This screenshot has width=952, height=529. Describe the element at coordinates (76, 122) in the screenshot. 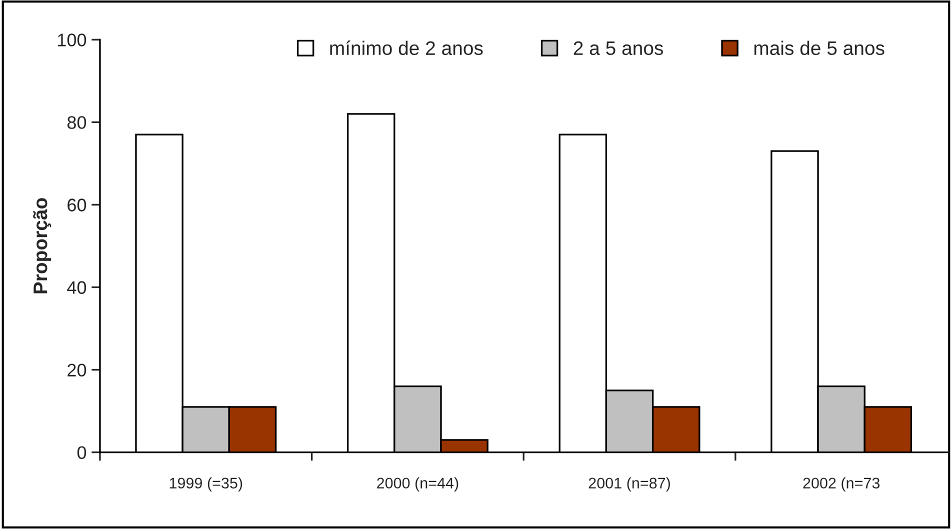

I see `y-tick-label: 80` at that location.